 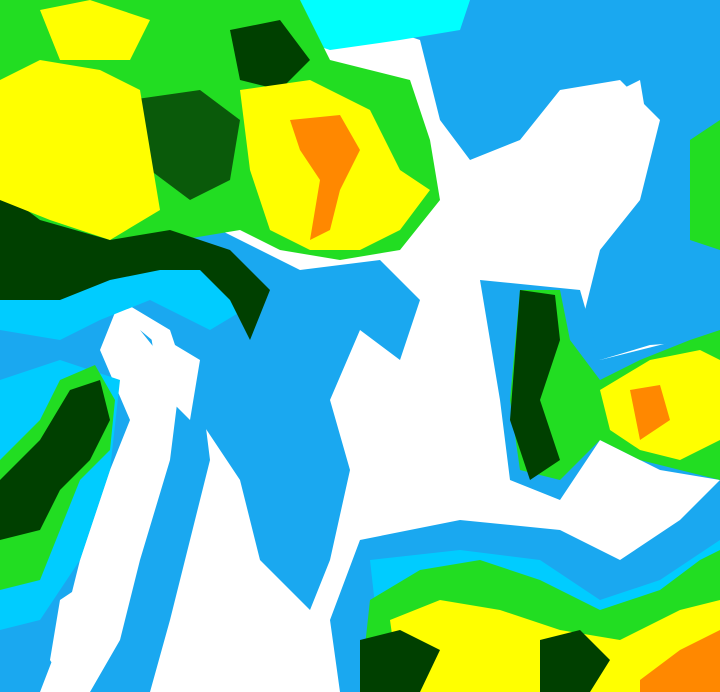 I want to click on blue-region, so click(x=150, y=511).